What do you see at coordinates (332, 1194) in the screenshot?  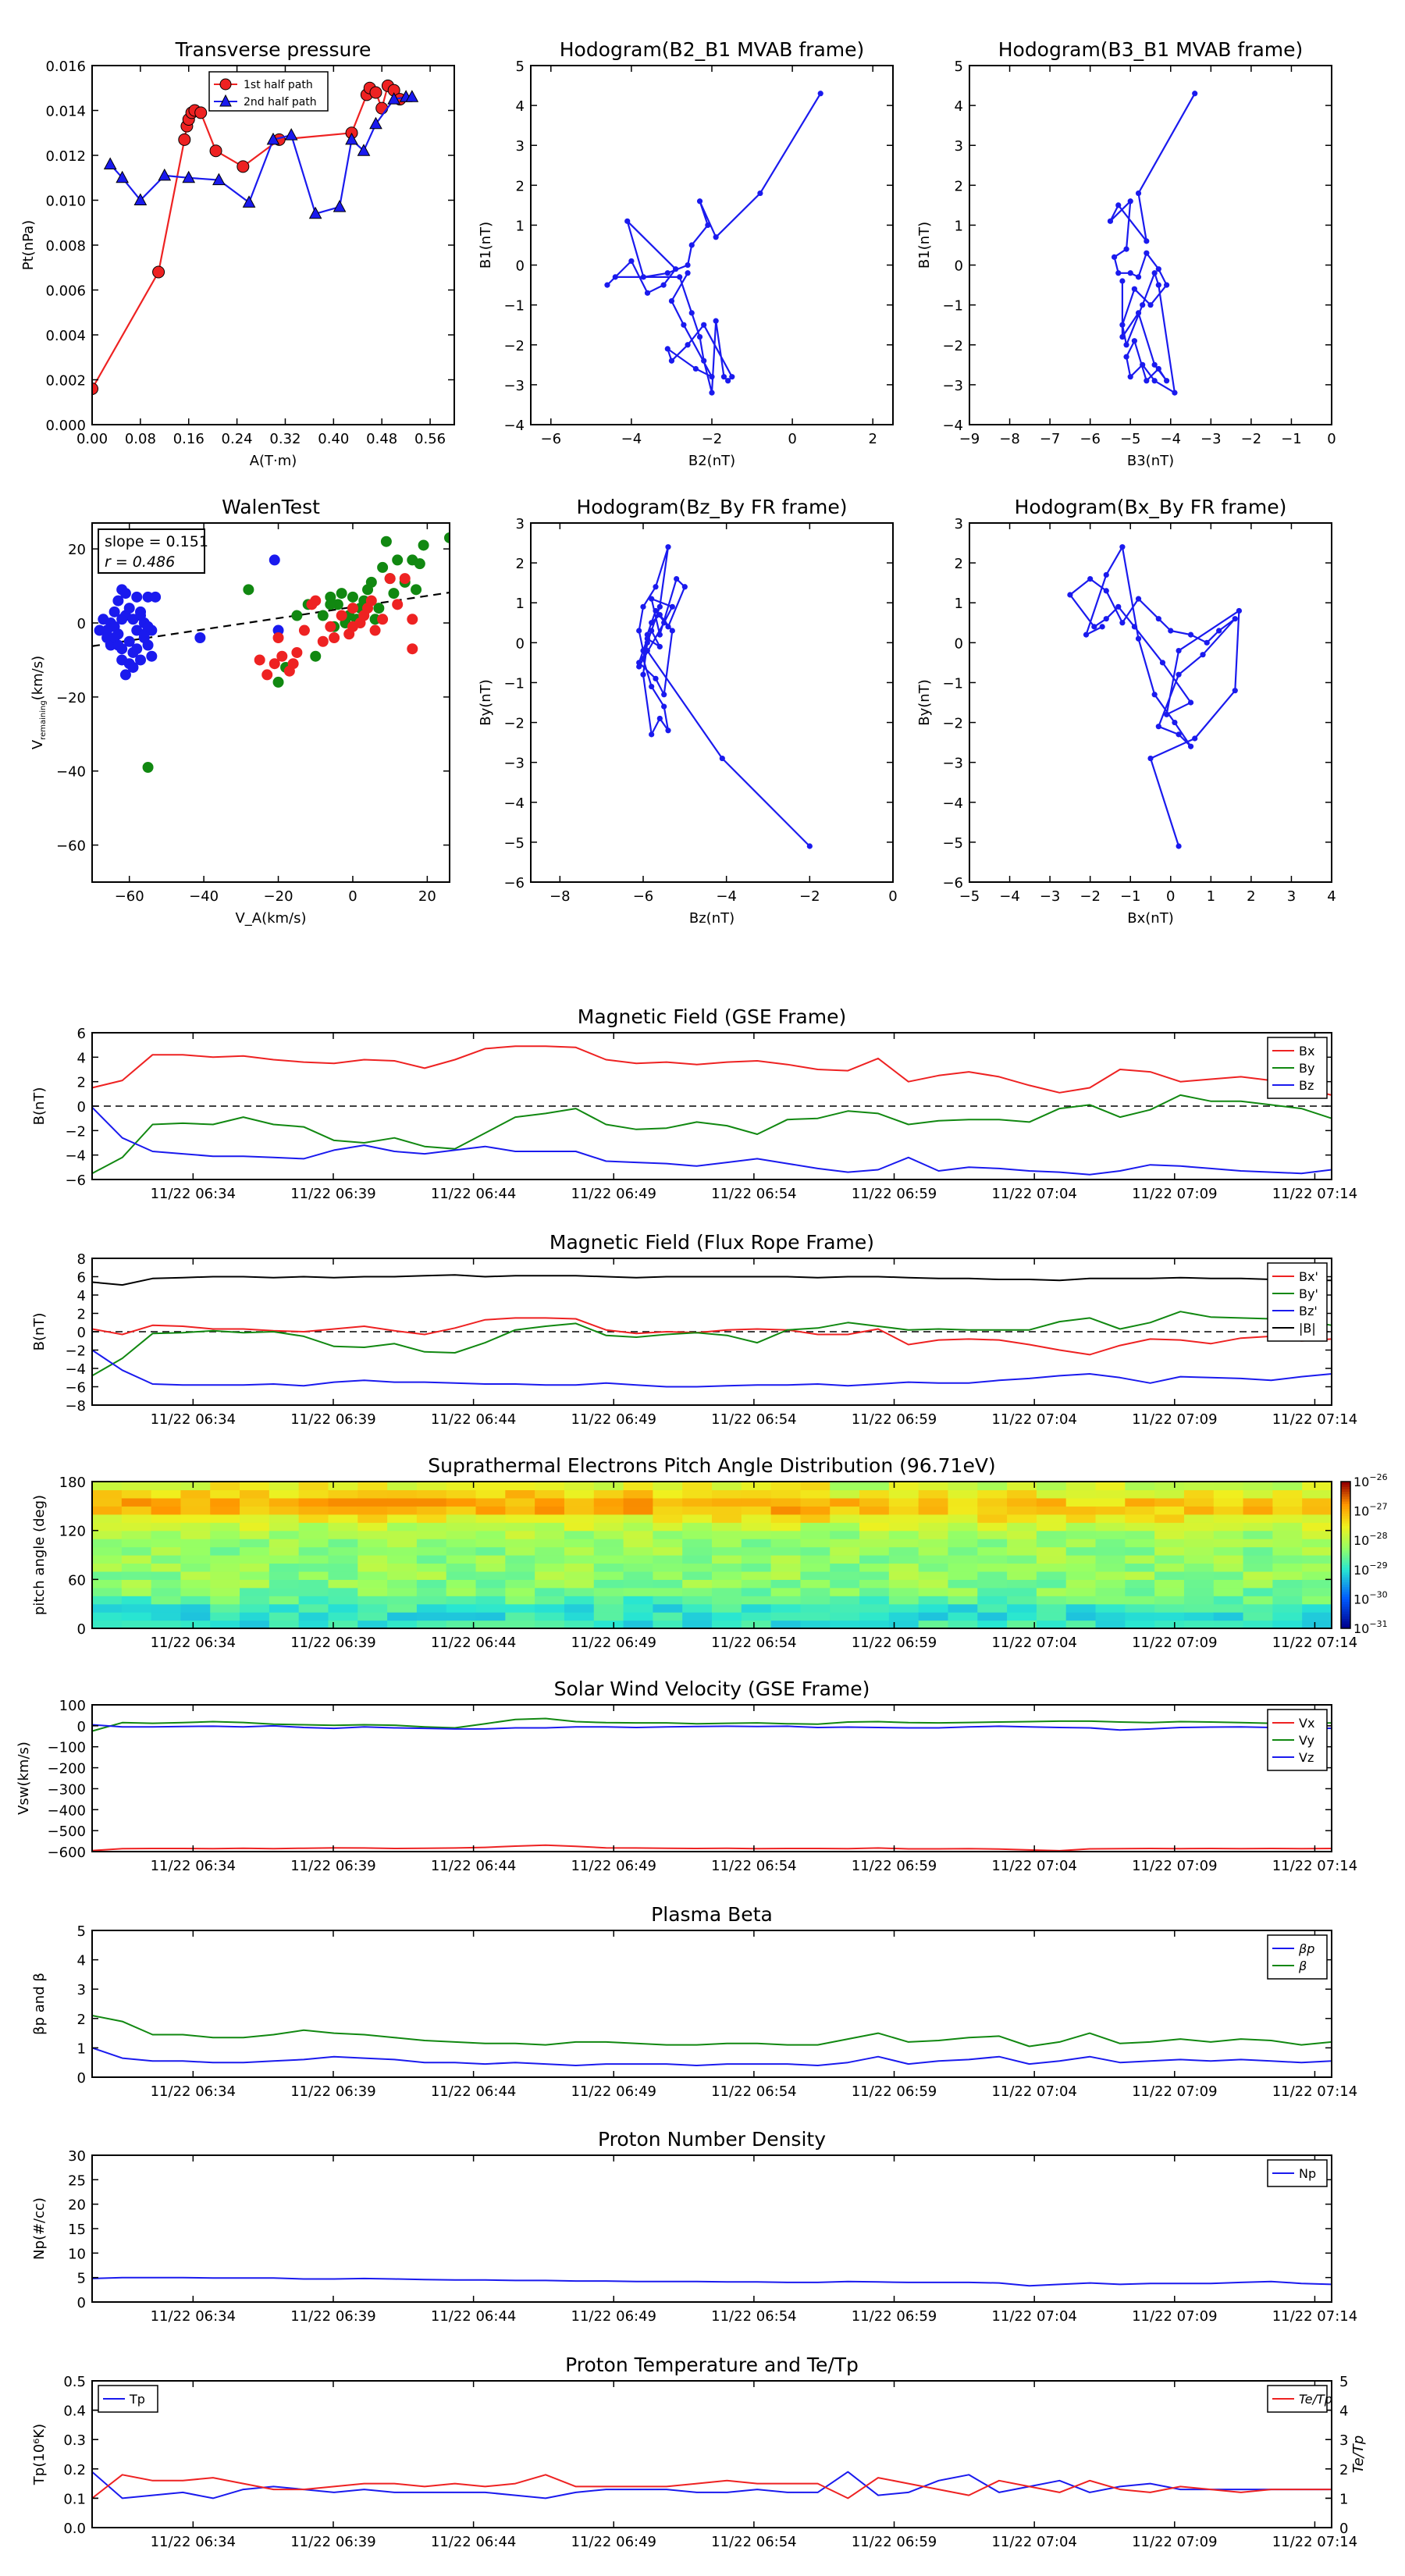 I see `x-tick-label: 11/22 06:39` at bounding box center [332, 1194].